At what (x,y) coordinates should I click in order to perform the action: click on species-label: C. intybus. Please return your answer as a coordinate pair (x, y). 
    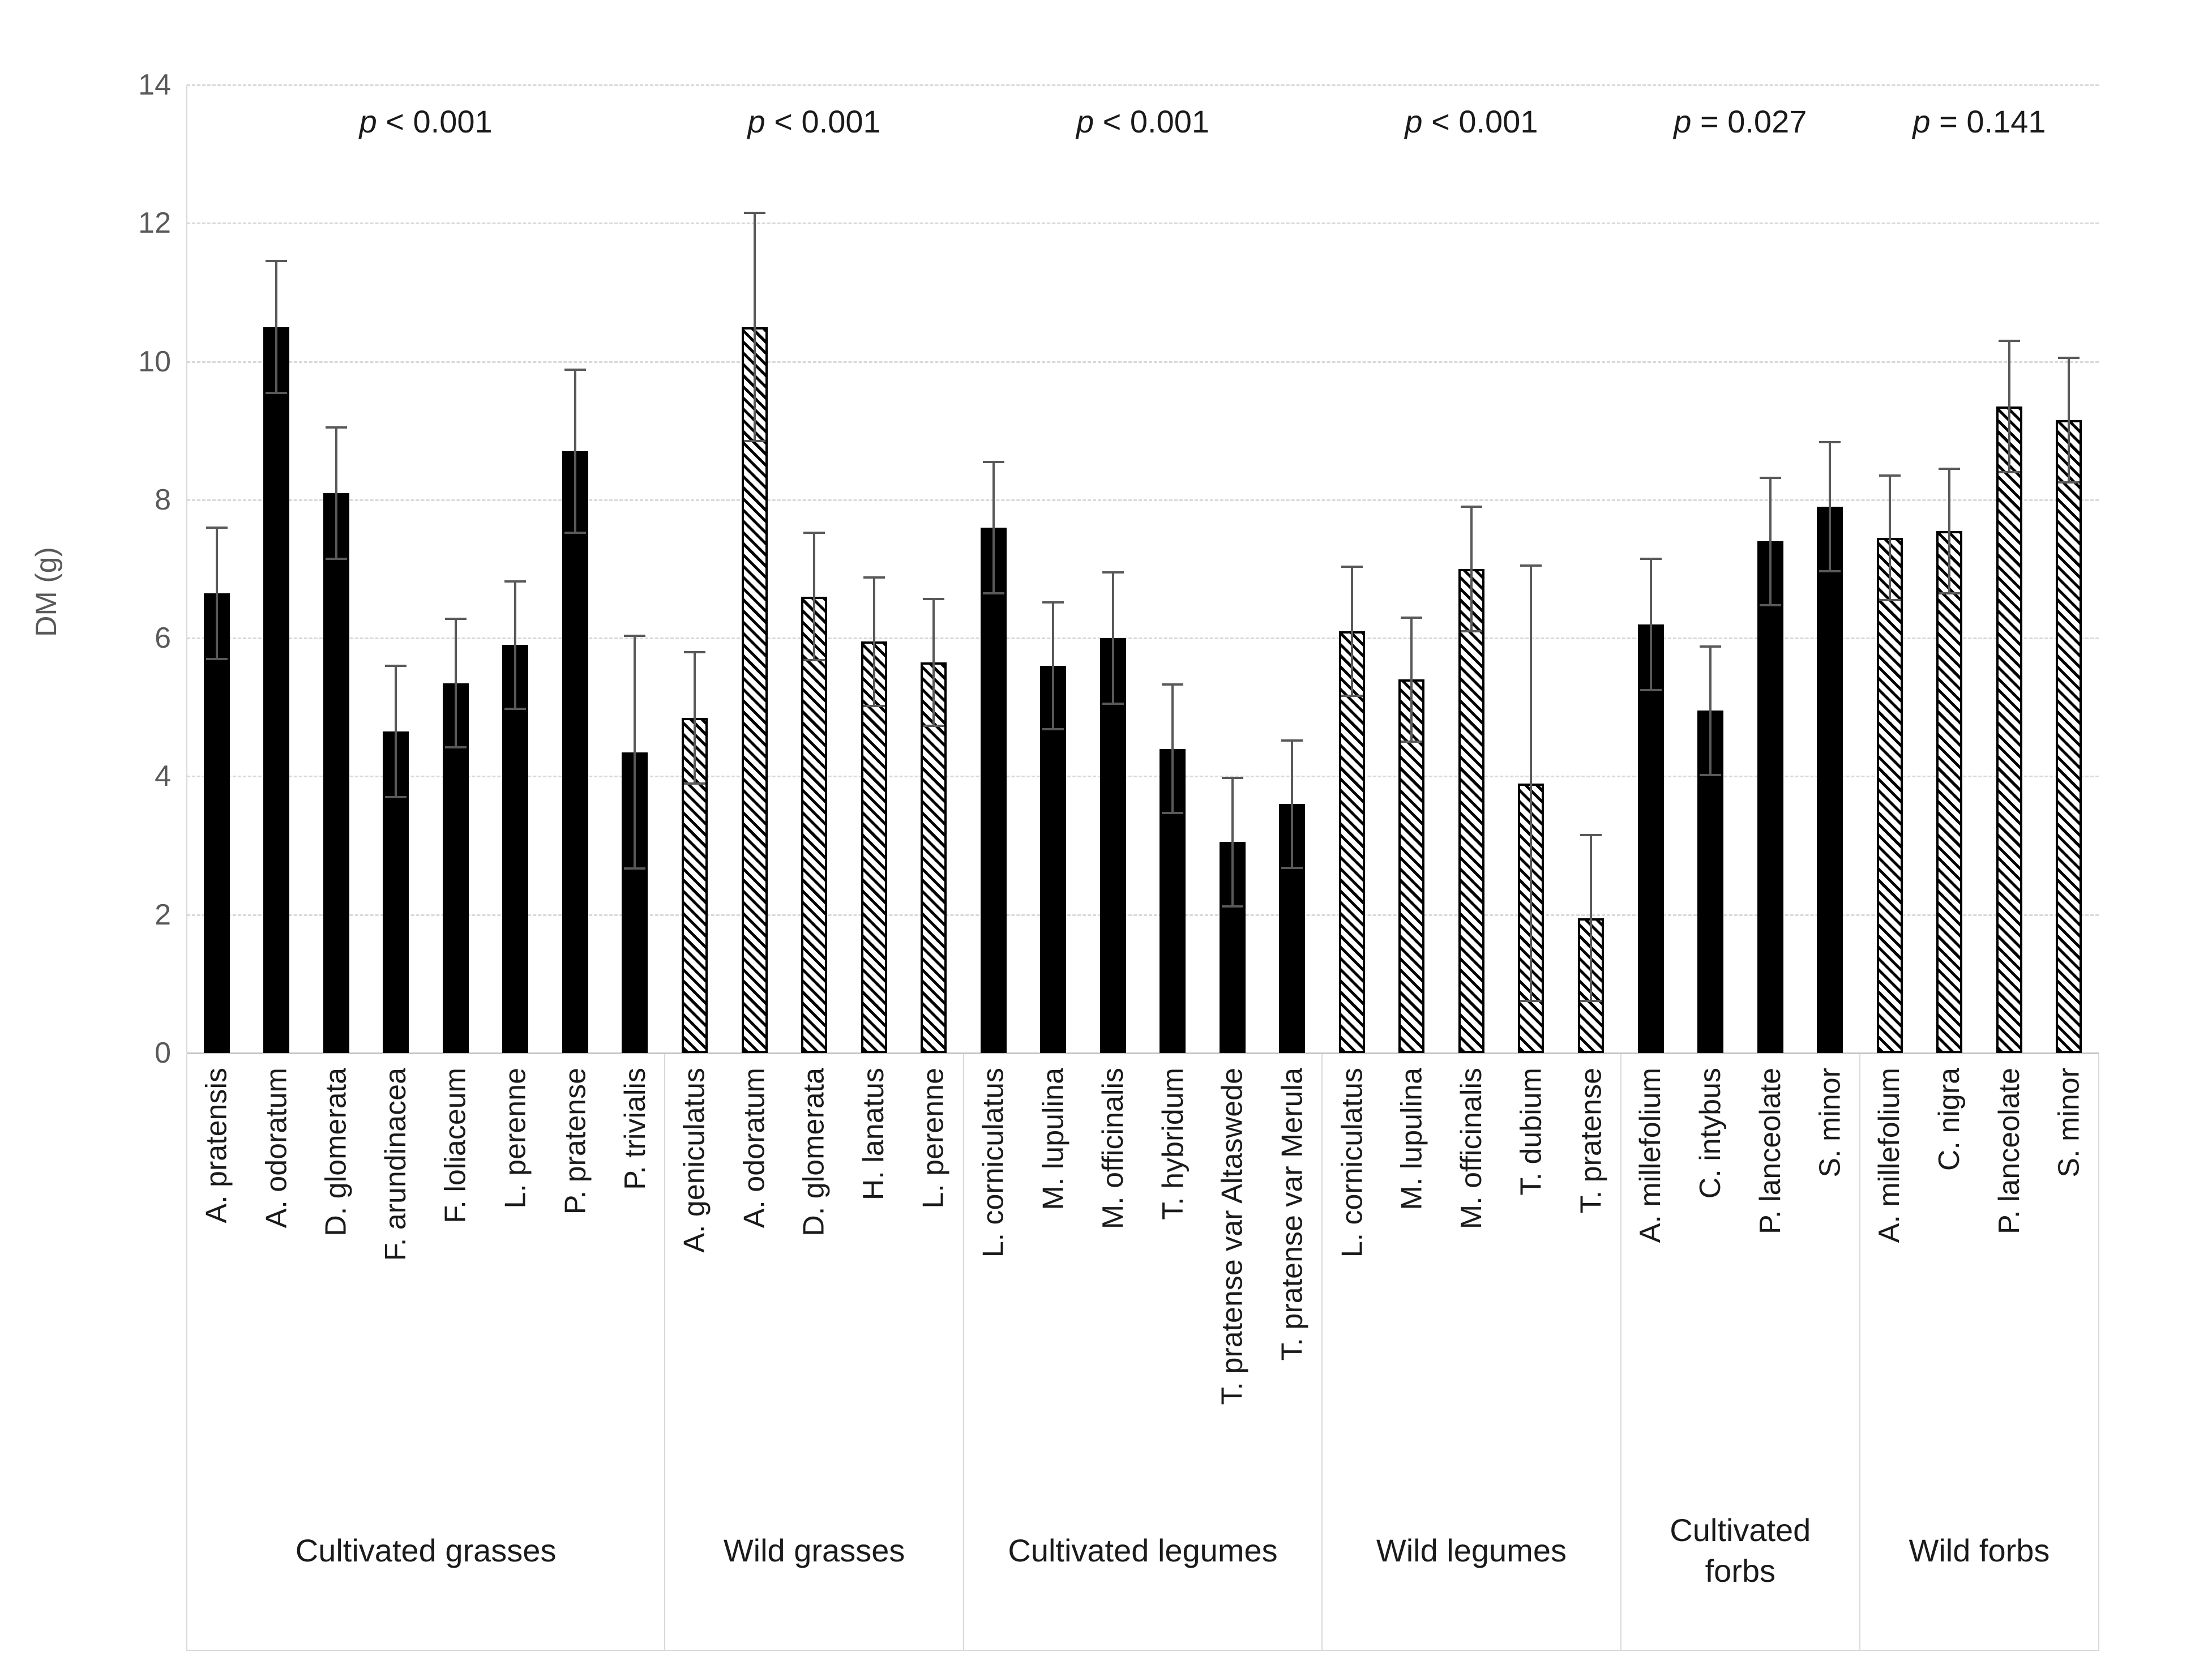
    Looking at the image, I should click on (1710, 1133).